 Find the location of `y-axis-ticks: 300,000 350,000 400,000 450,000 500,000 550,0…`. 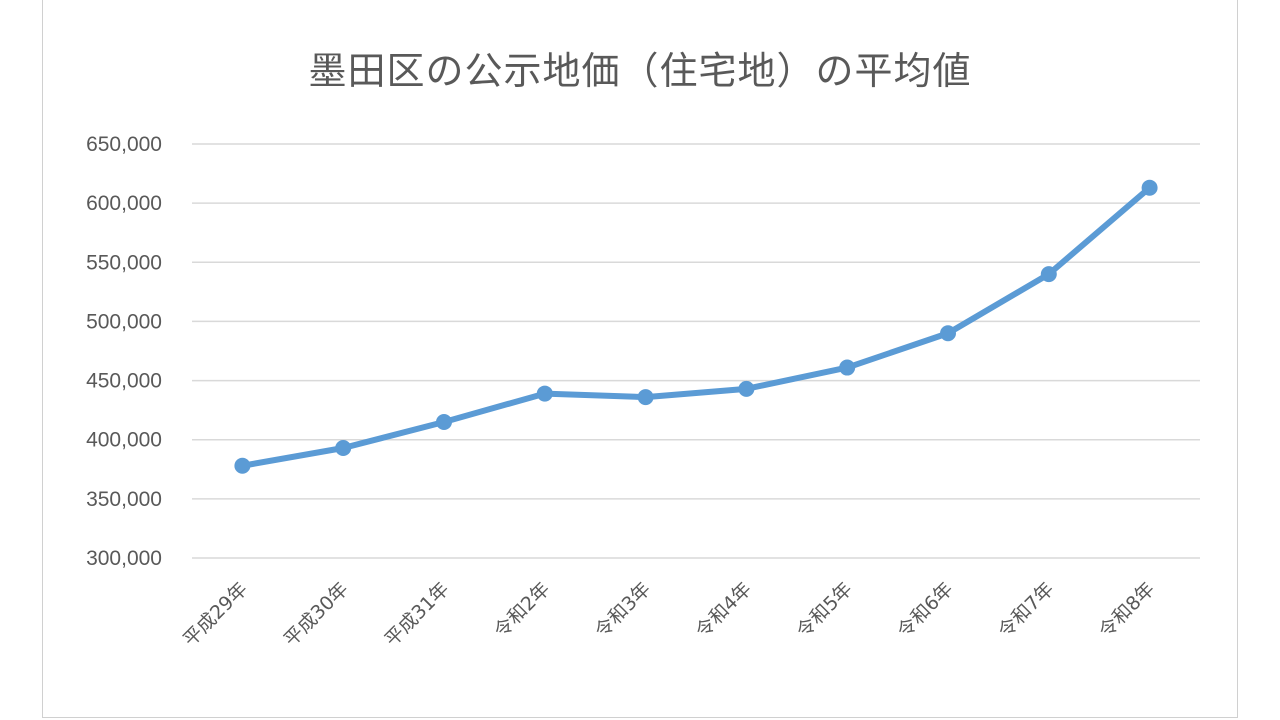

y-axis-ticks: 300,000 350,000 400,000 450,000 500,000 550,0… is located at coordinates (124, 351).